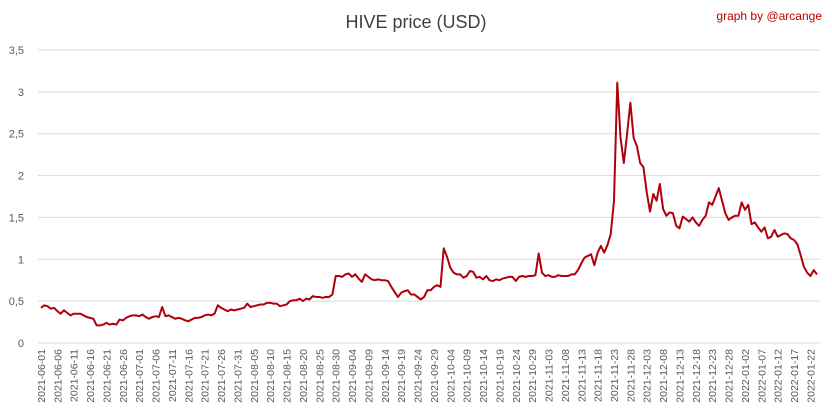 The height and width of the screenshot is (417, 832). What do you see at coordinates (746, 376) in the screenshot?
I see `x-tick-label: 2022-01-02` at bounding box center [746, 376].